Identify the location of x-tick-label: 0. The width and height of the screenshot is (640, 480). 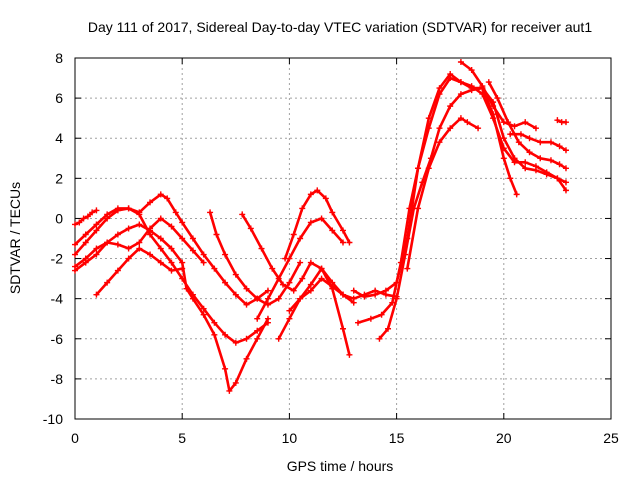
(75, 438).